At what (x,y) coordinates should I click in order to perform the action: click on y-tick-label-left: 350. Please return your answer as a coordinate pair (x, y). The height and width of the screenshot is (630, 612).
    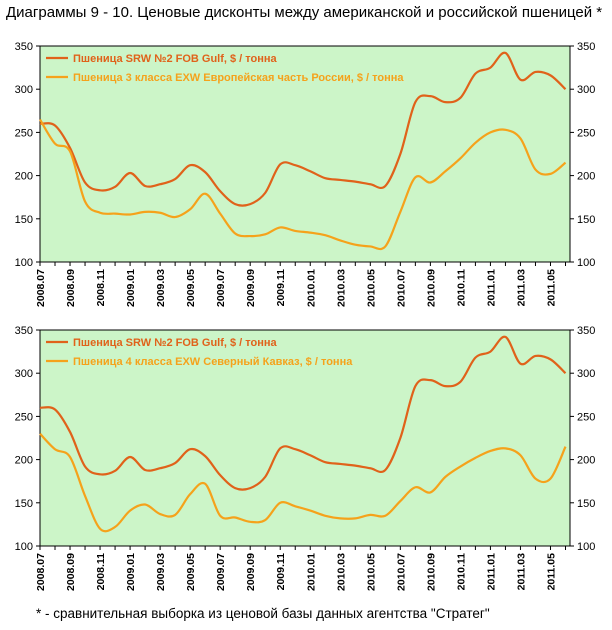
    Looking at the image, I should click on (24, 47).